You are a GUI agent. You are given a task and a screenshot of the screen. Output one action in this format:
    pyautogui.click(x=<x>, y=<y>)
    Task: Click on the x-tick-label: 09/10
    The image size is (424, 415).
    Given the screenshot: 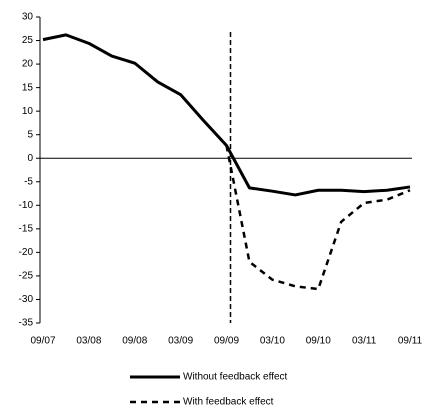 What is the action you would take?
    pyautogui.click(x=318, y=341)
    